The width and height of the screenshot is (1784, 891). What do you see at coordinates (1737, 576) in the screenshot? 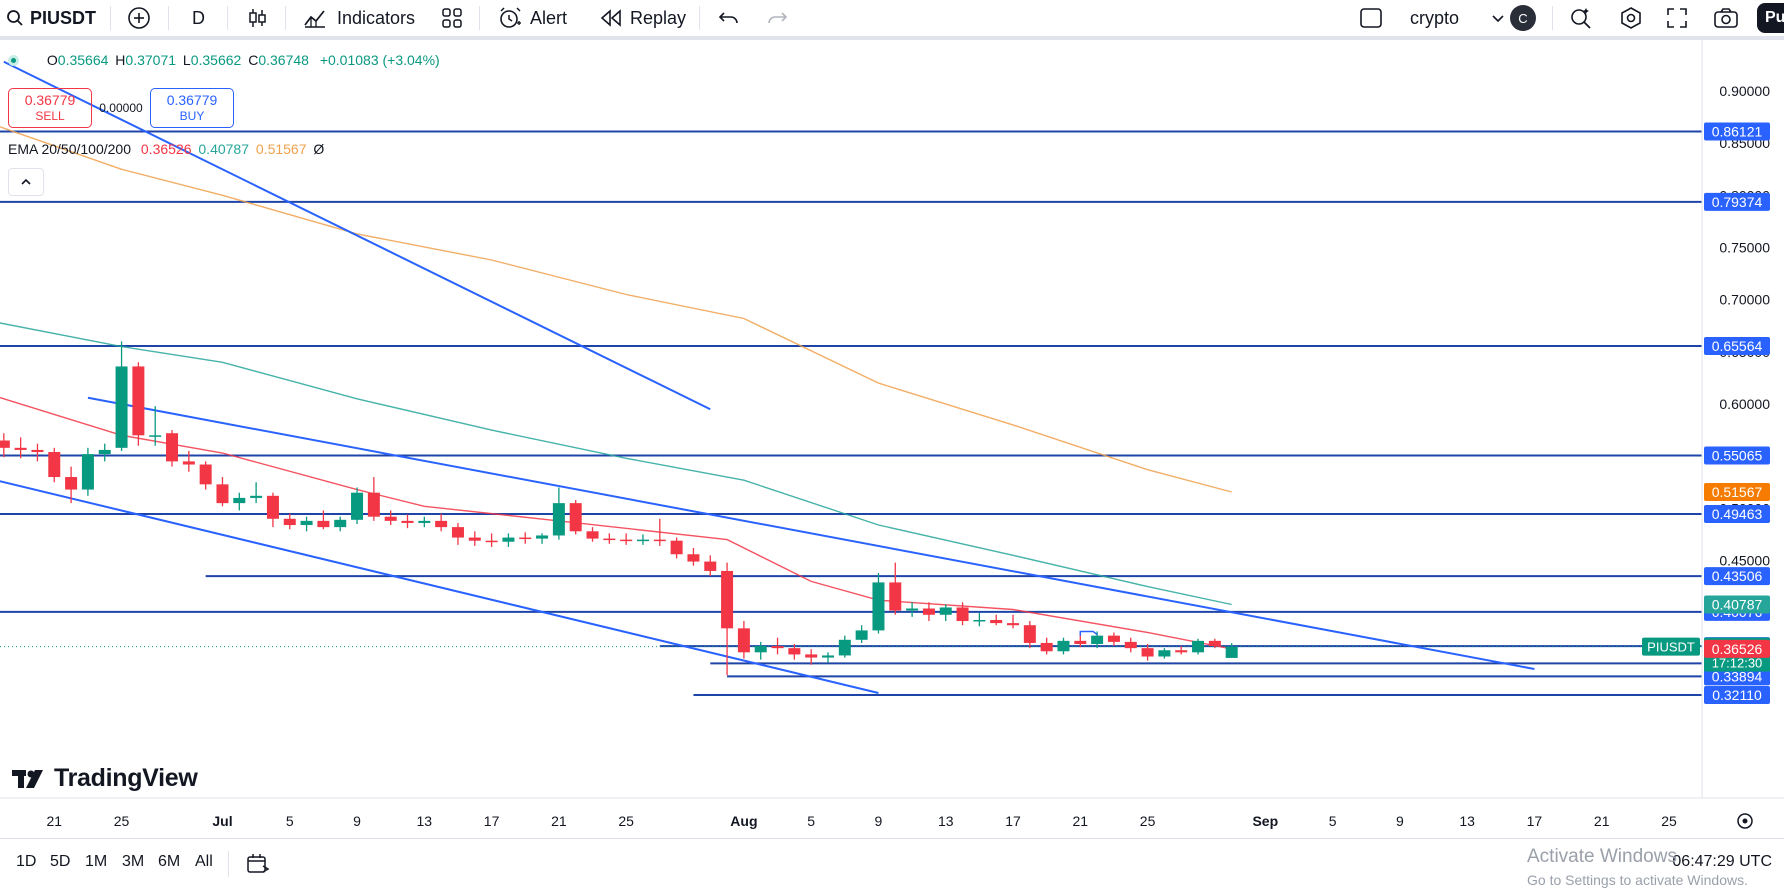
I see `level-price-tag: 0.43506` at bounding box center [1737, 576].